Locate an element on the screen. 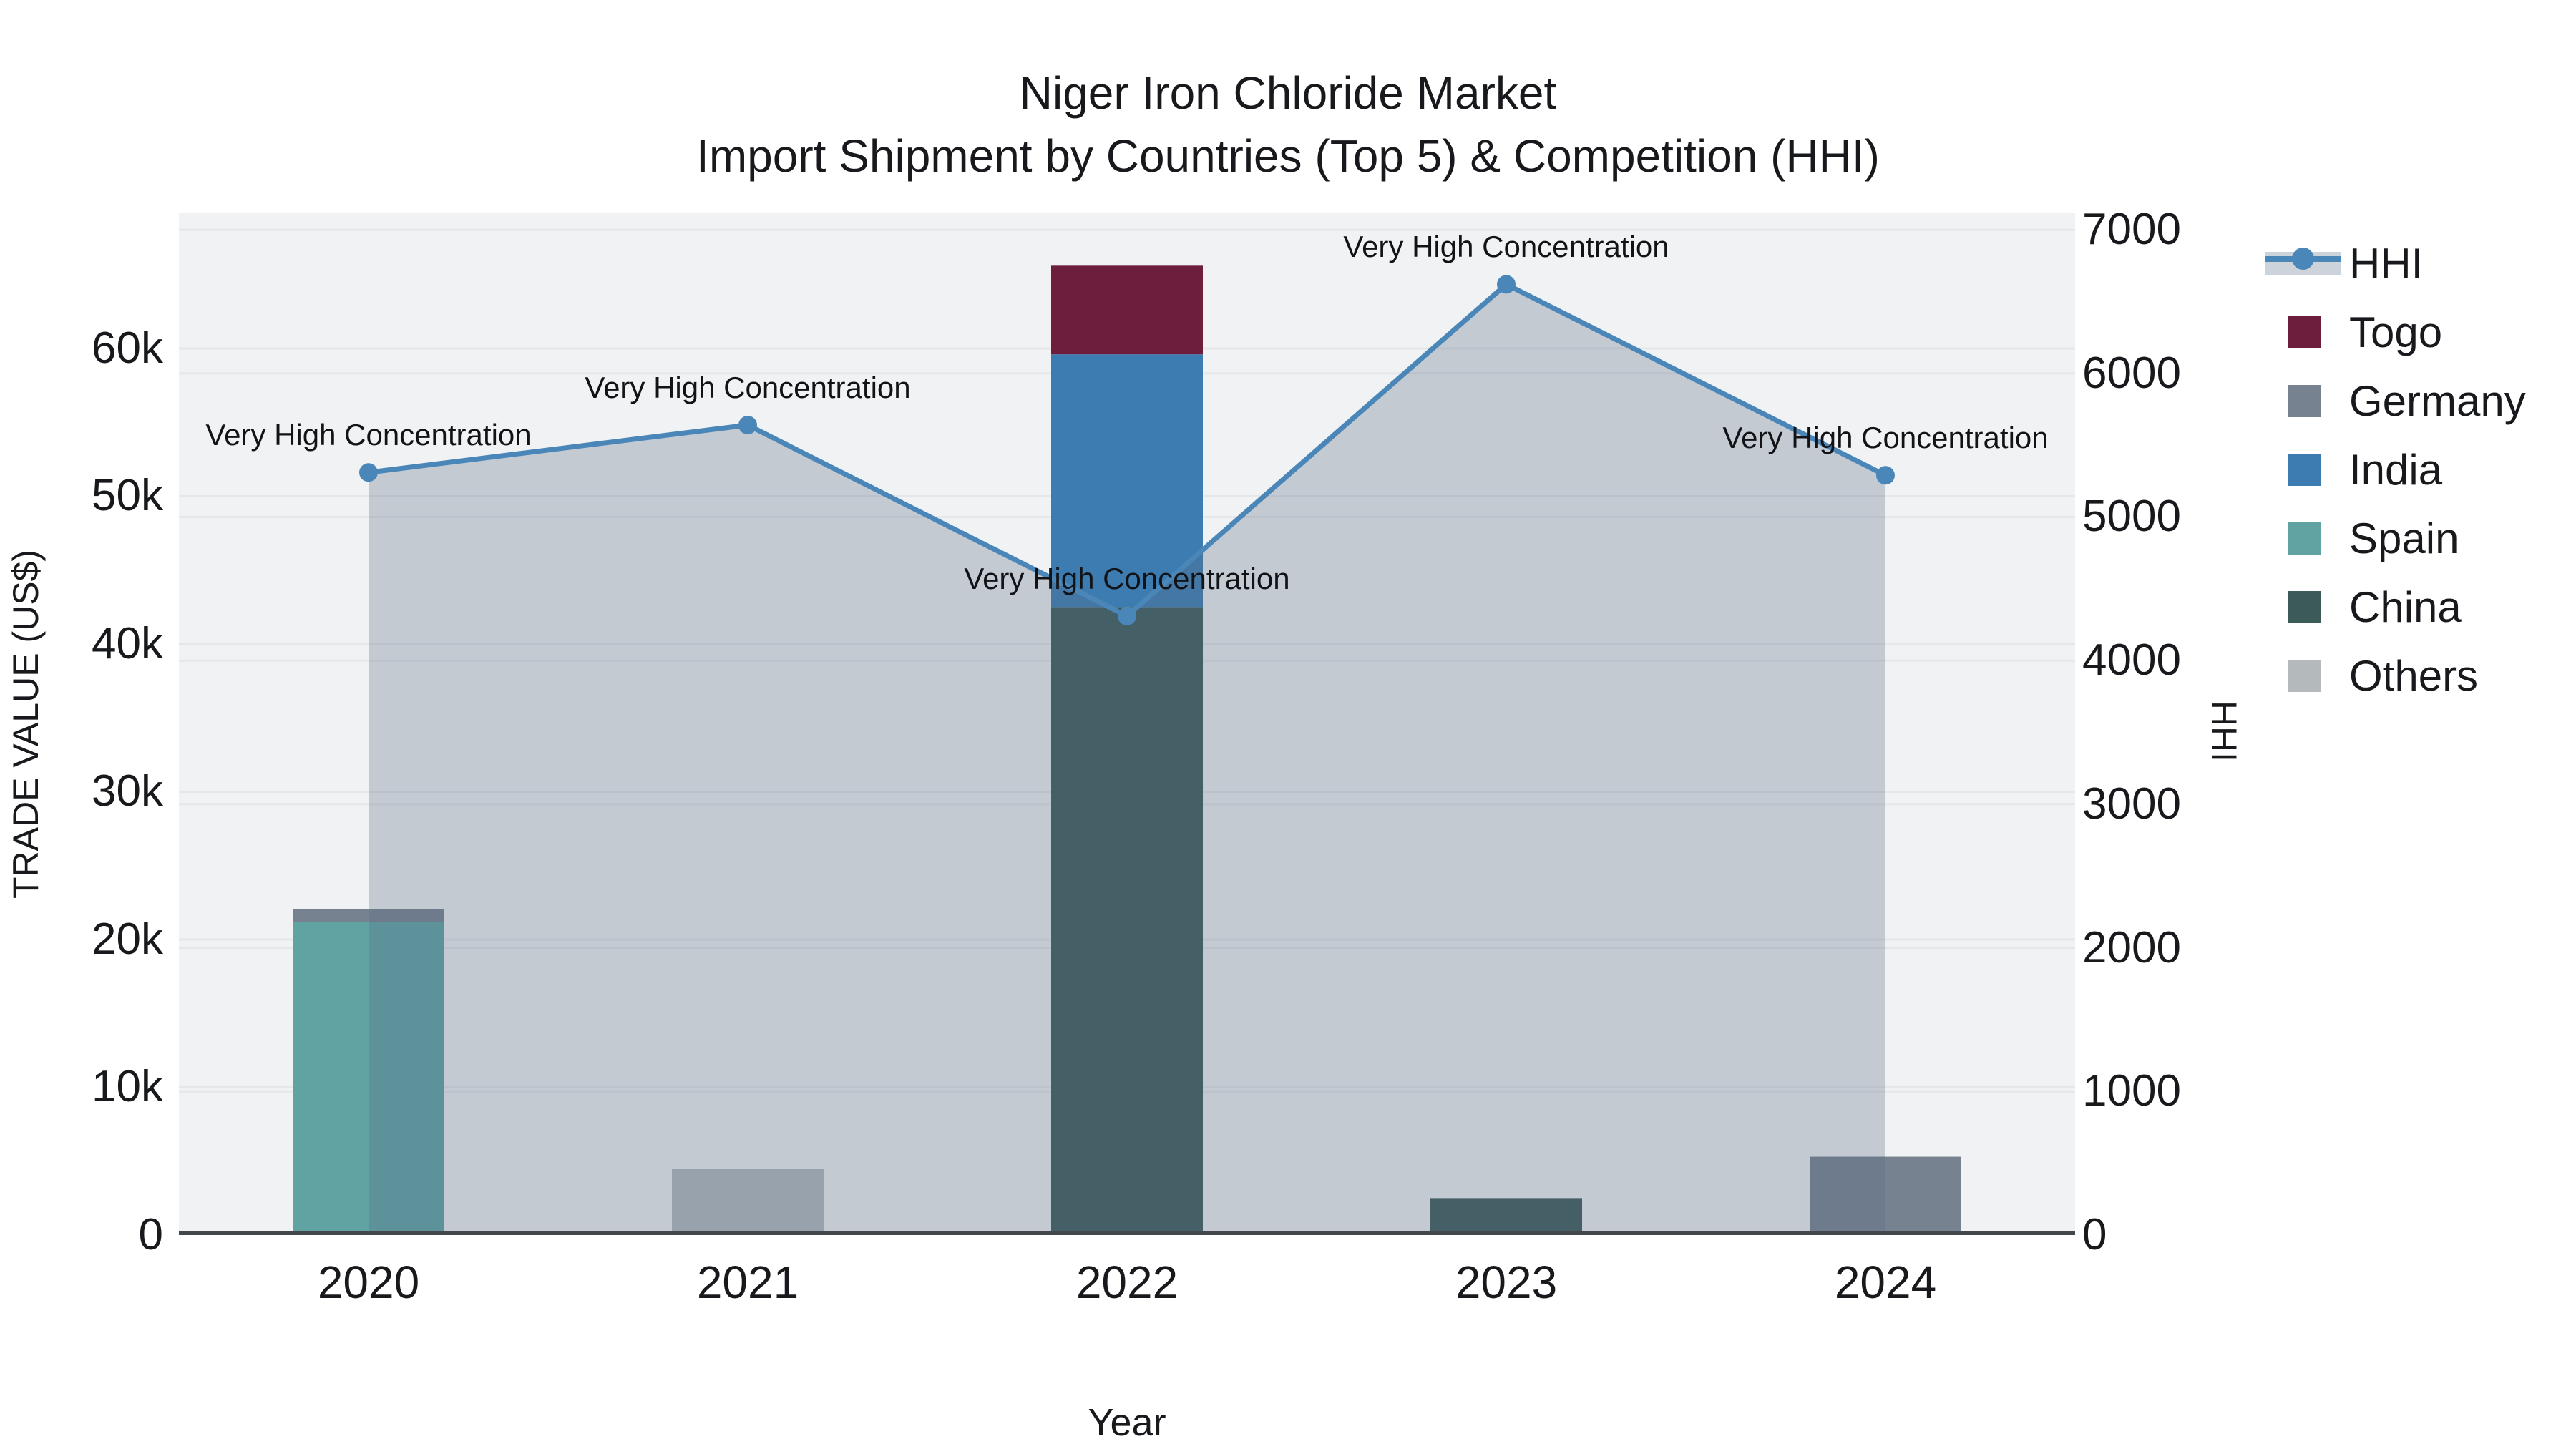 The height and width of the screenshot is (1449, 2576). legend-item-togo: Togo is located at coordinates (2353, 332).